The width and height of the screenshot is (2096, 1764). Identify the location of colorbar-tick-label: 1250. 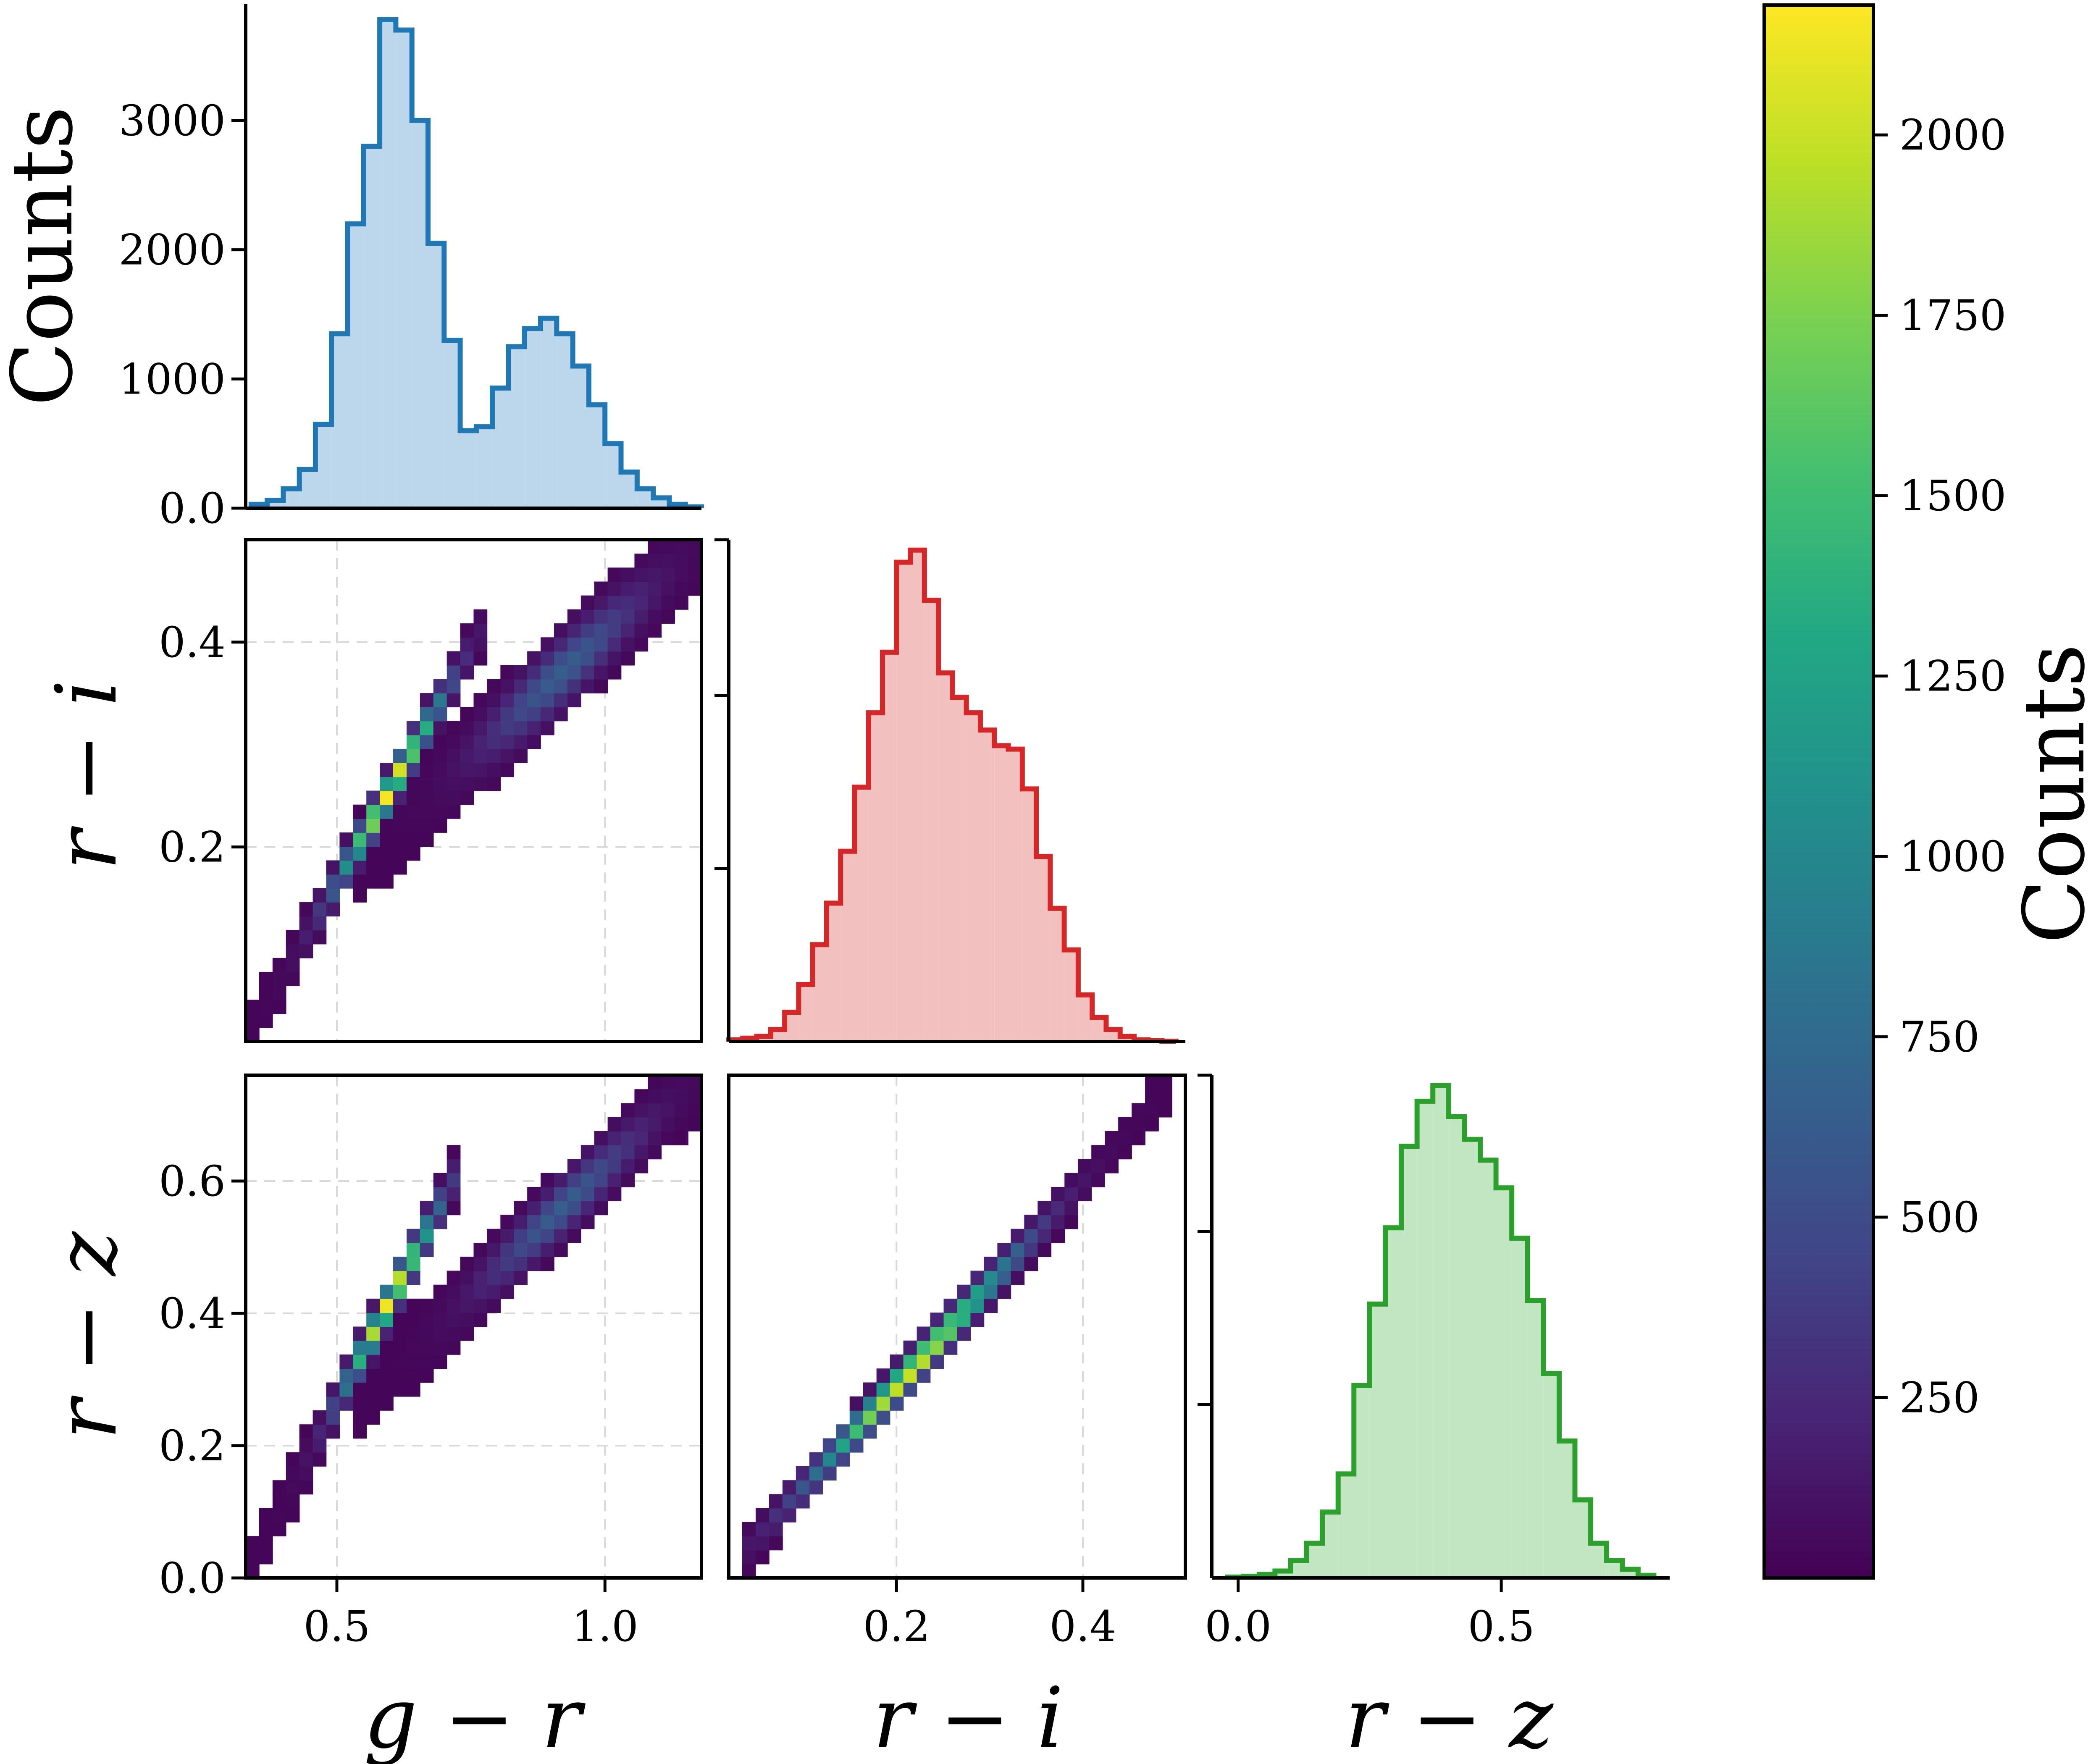
(1953, 676).